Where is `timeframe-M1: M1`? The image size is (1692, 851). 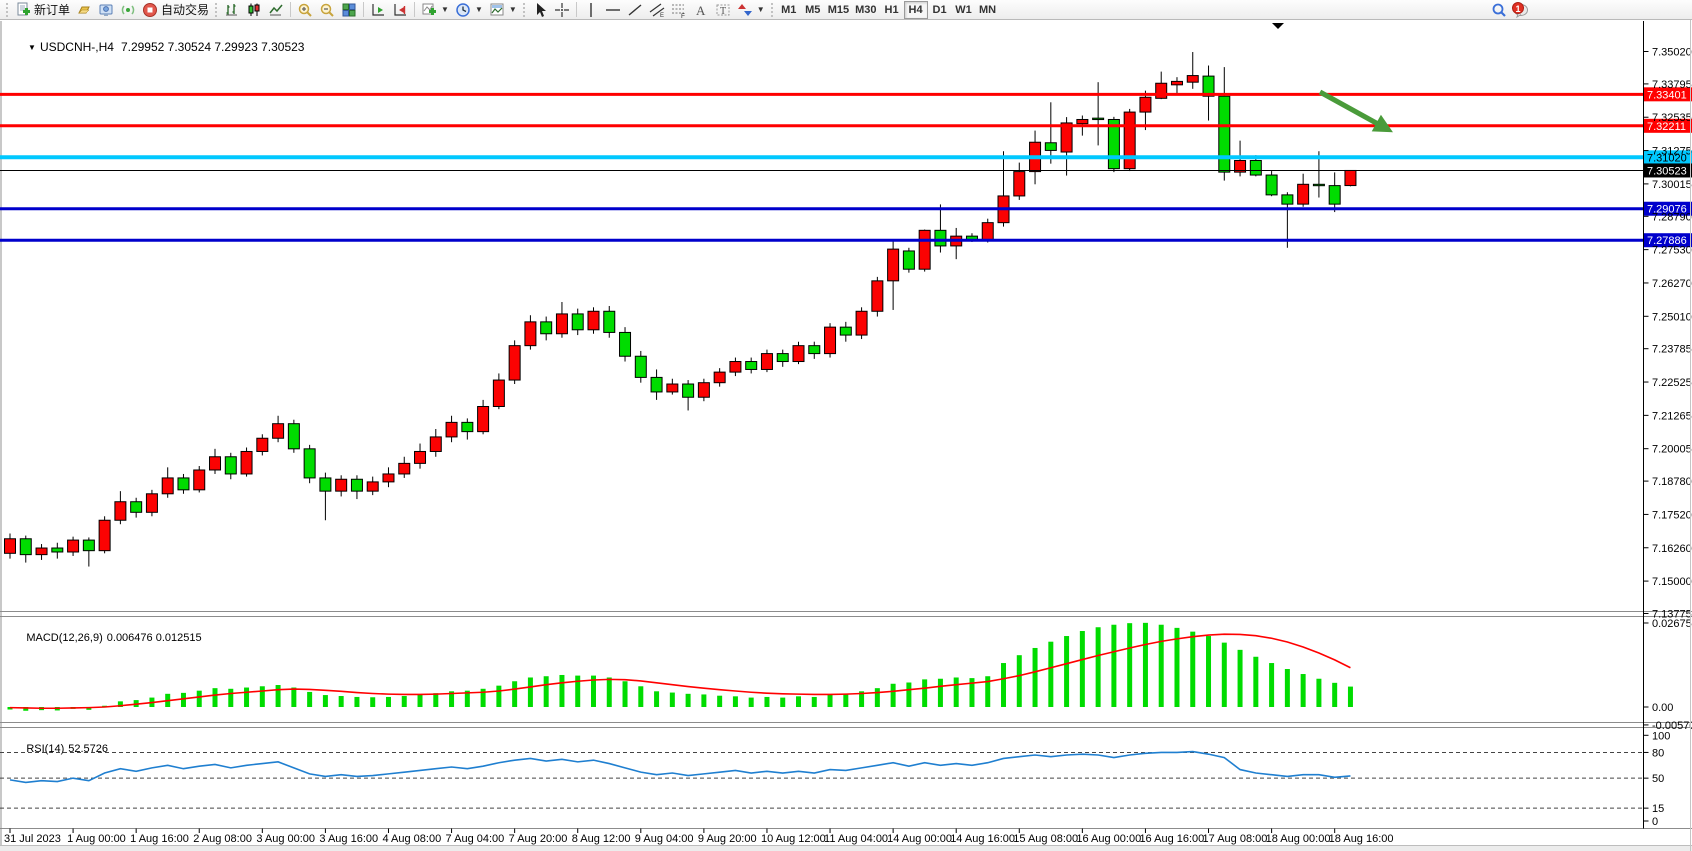 timeframe-M1: M1 is located at coordinates (789, 10).